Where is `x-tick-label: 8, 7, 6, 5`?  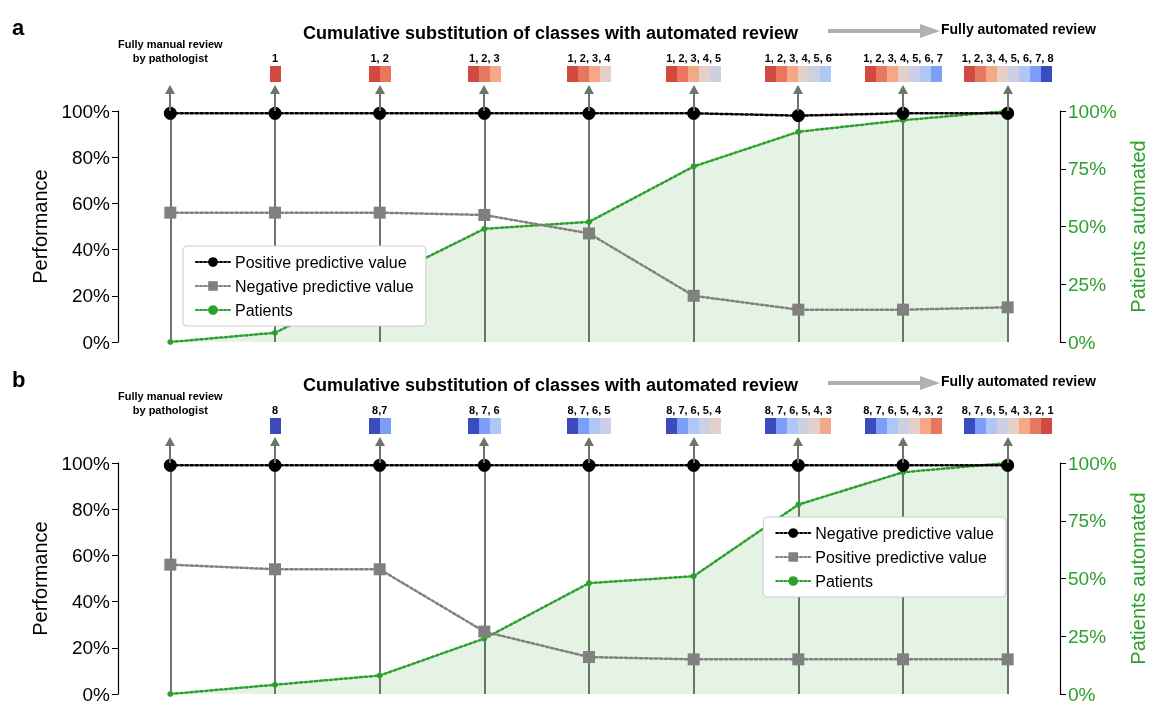 x-tick-label: 8, 7, 6, 5 is located at coordinates (589, 410).